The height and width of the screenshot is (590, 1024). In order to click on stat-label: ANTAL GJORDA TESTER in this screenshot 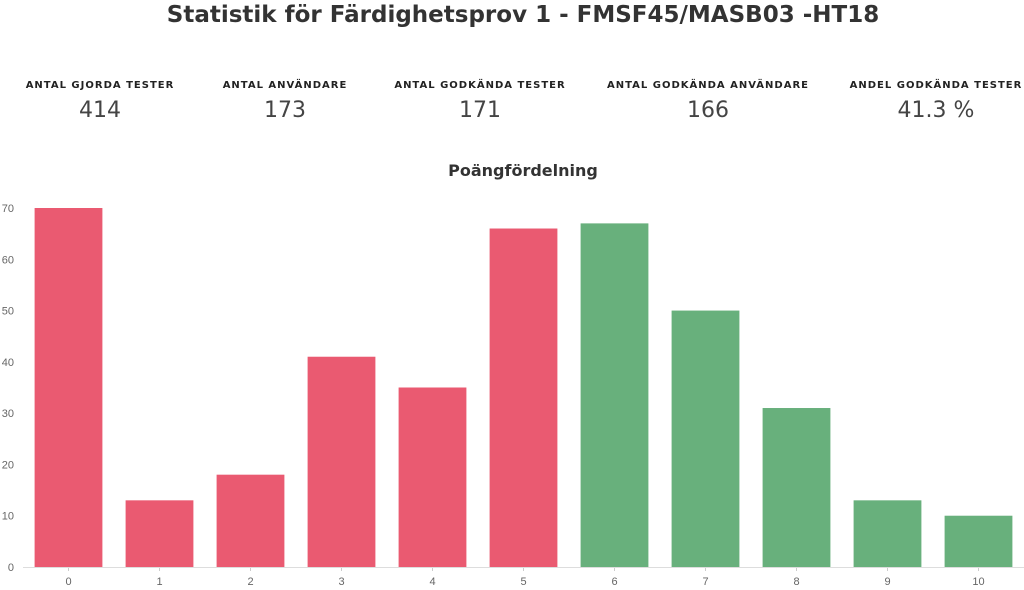, I will do `click(100, 85)`.